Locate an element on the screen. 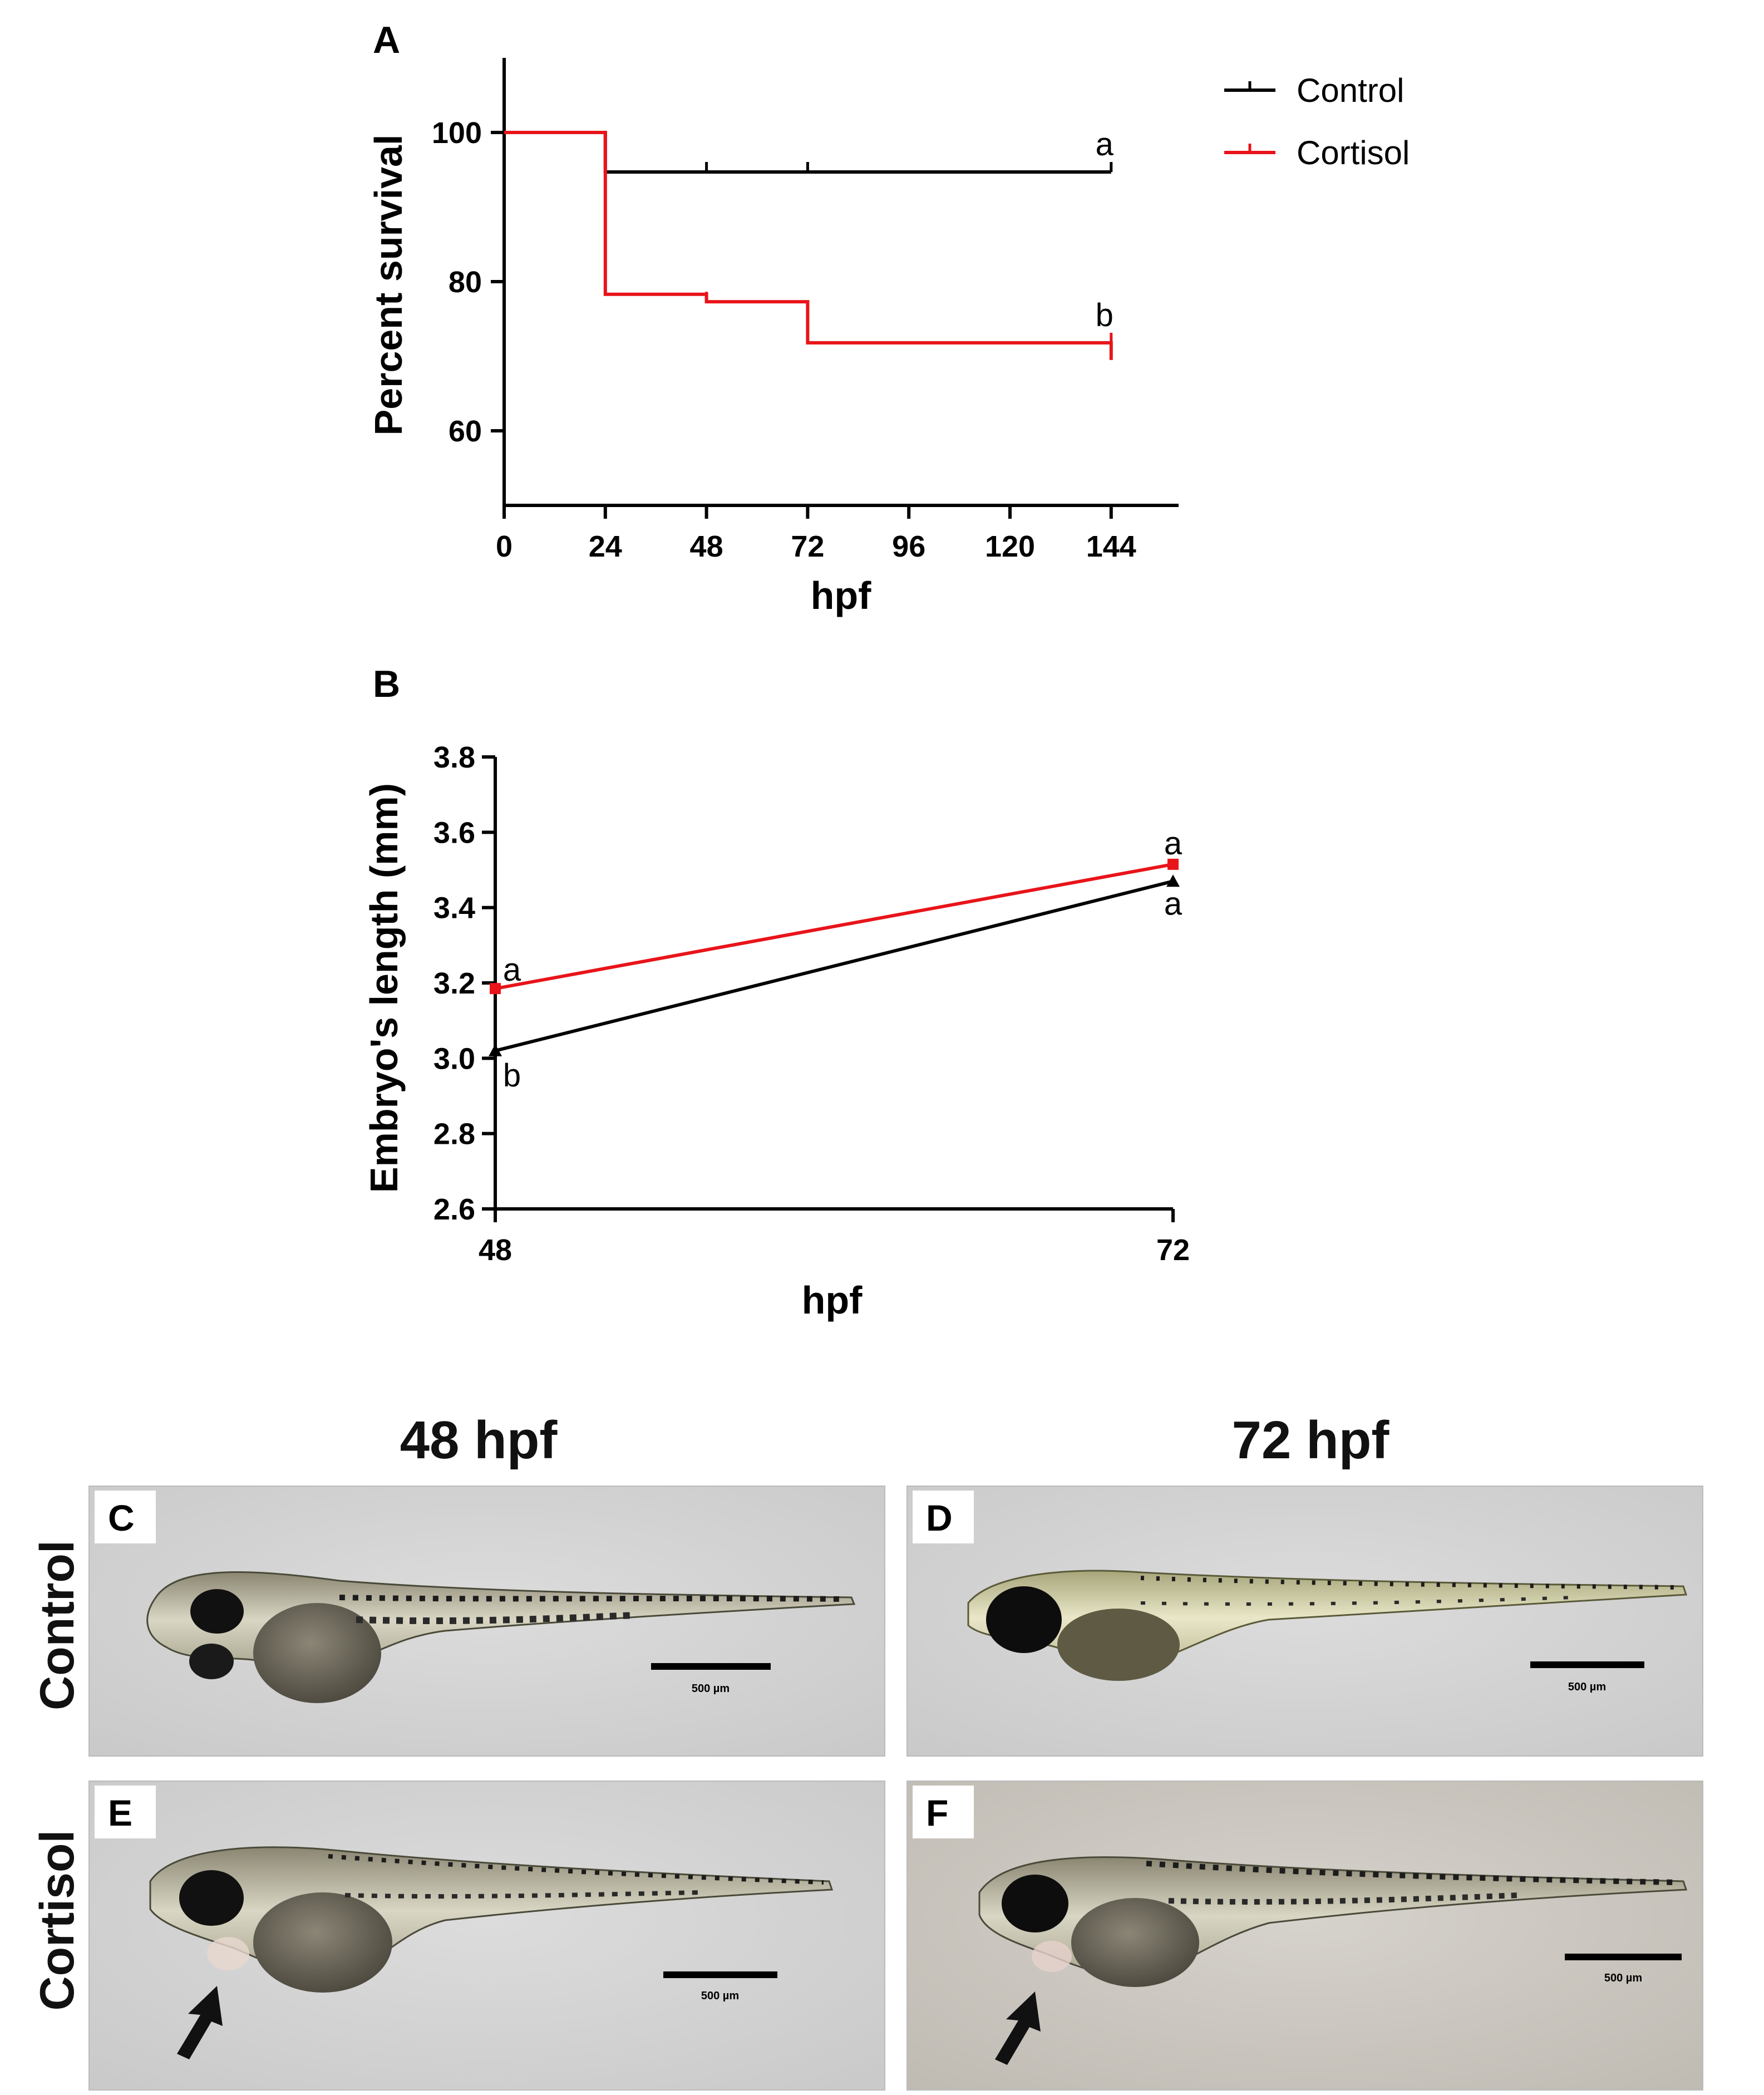 This screenshot has width=1764, height=2095. panel-b-y-tick-label: 2.8 is located at coordinates (454, 1134).